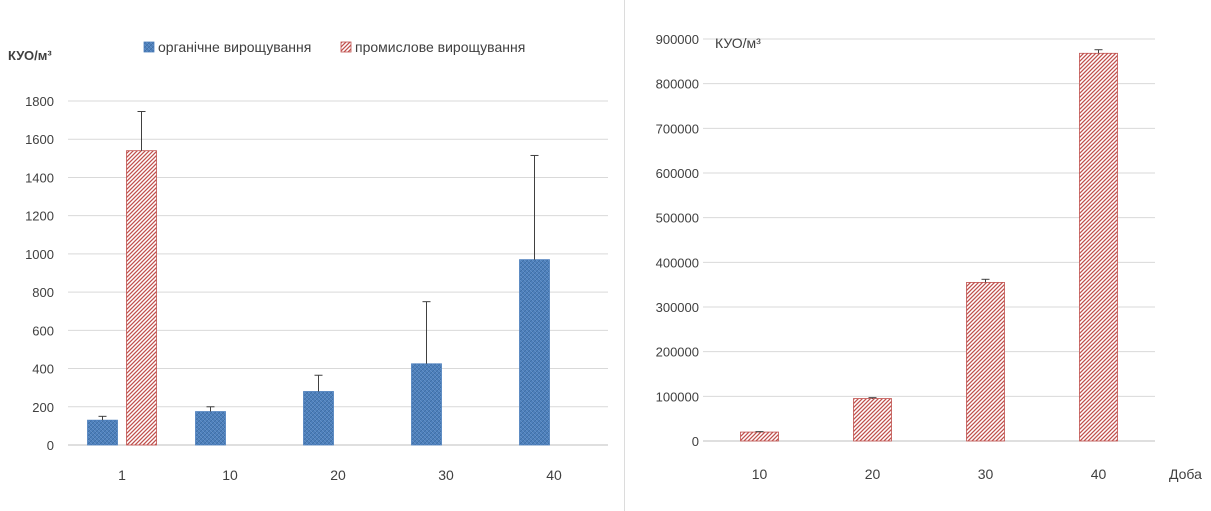  Describe the element at coordinates (677, 84) in the screenshot. I see `y-tick-label: 800000` at that location.